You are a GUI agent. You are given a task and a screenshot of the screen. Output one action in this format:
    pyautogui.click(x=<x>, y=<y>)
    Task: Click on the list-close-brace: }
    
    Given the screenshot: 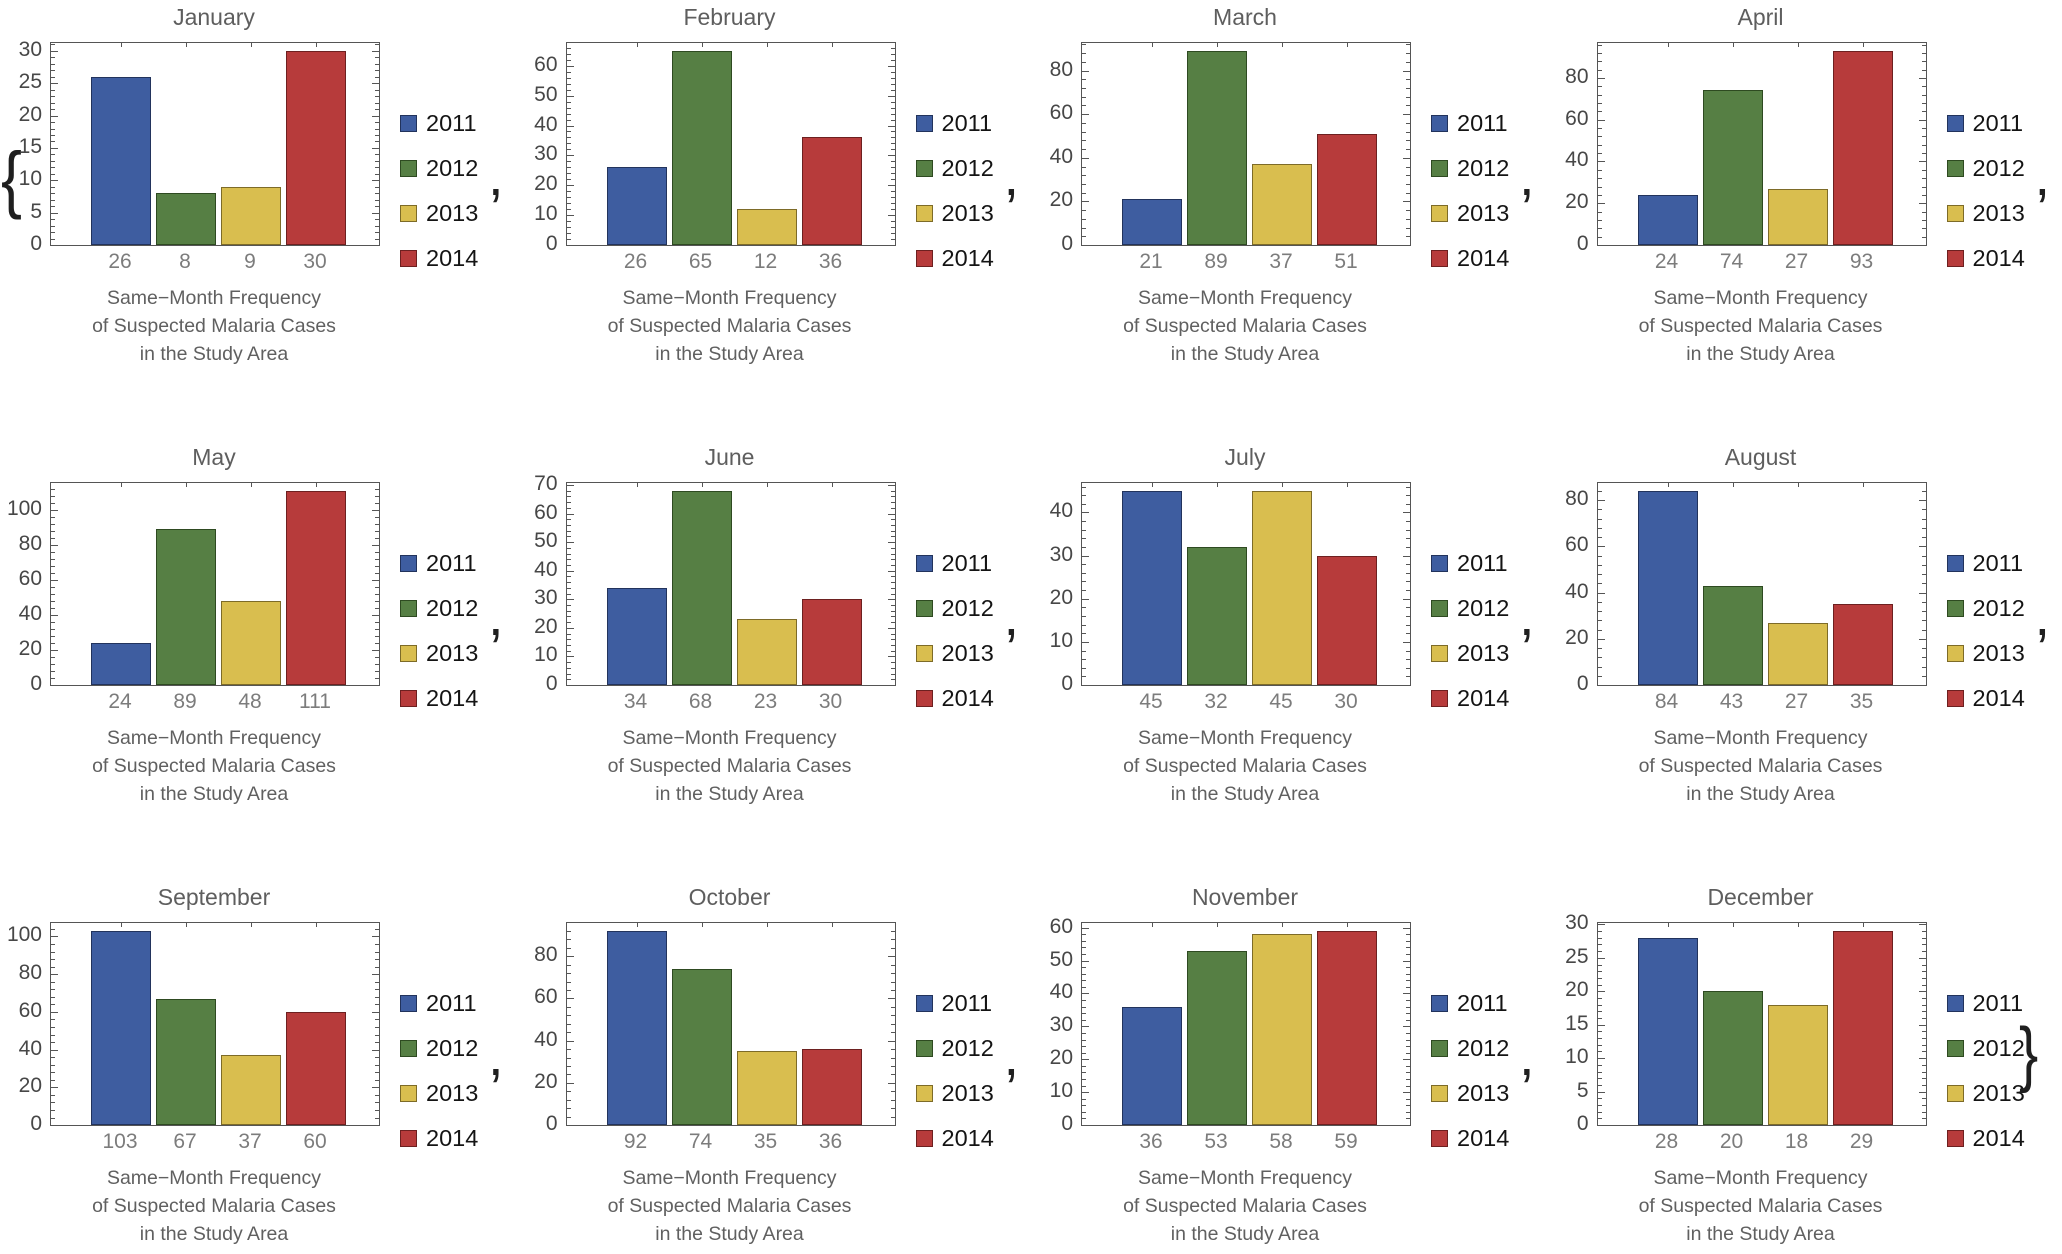 What is the action you would take?
    pyautogui.click(x=2028, y=1054)
    